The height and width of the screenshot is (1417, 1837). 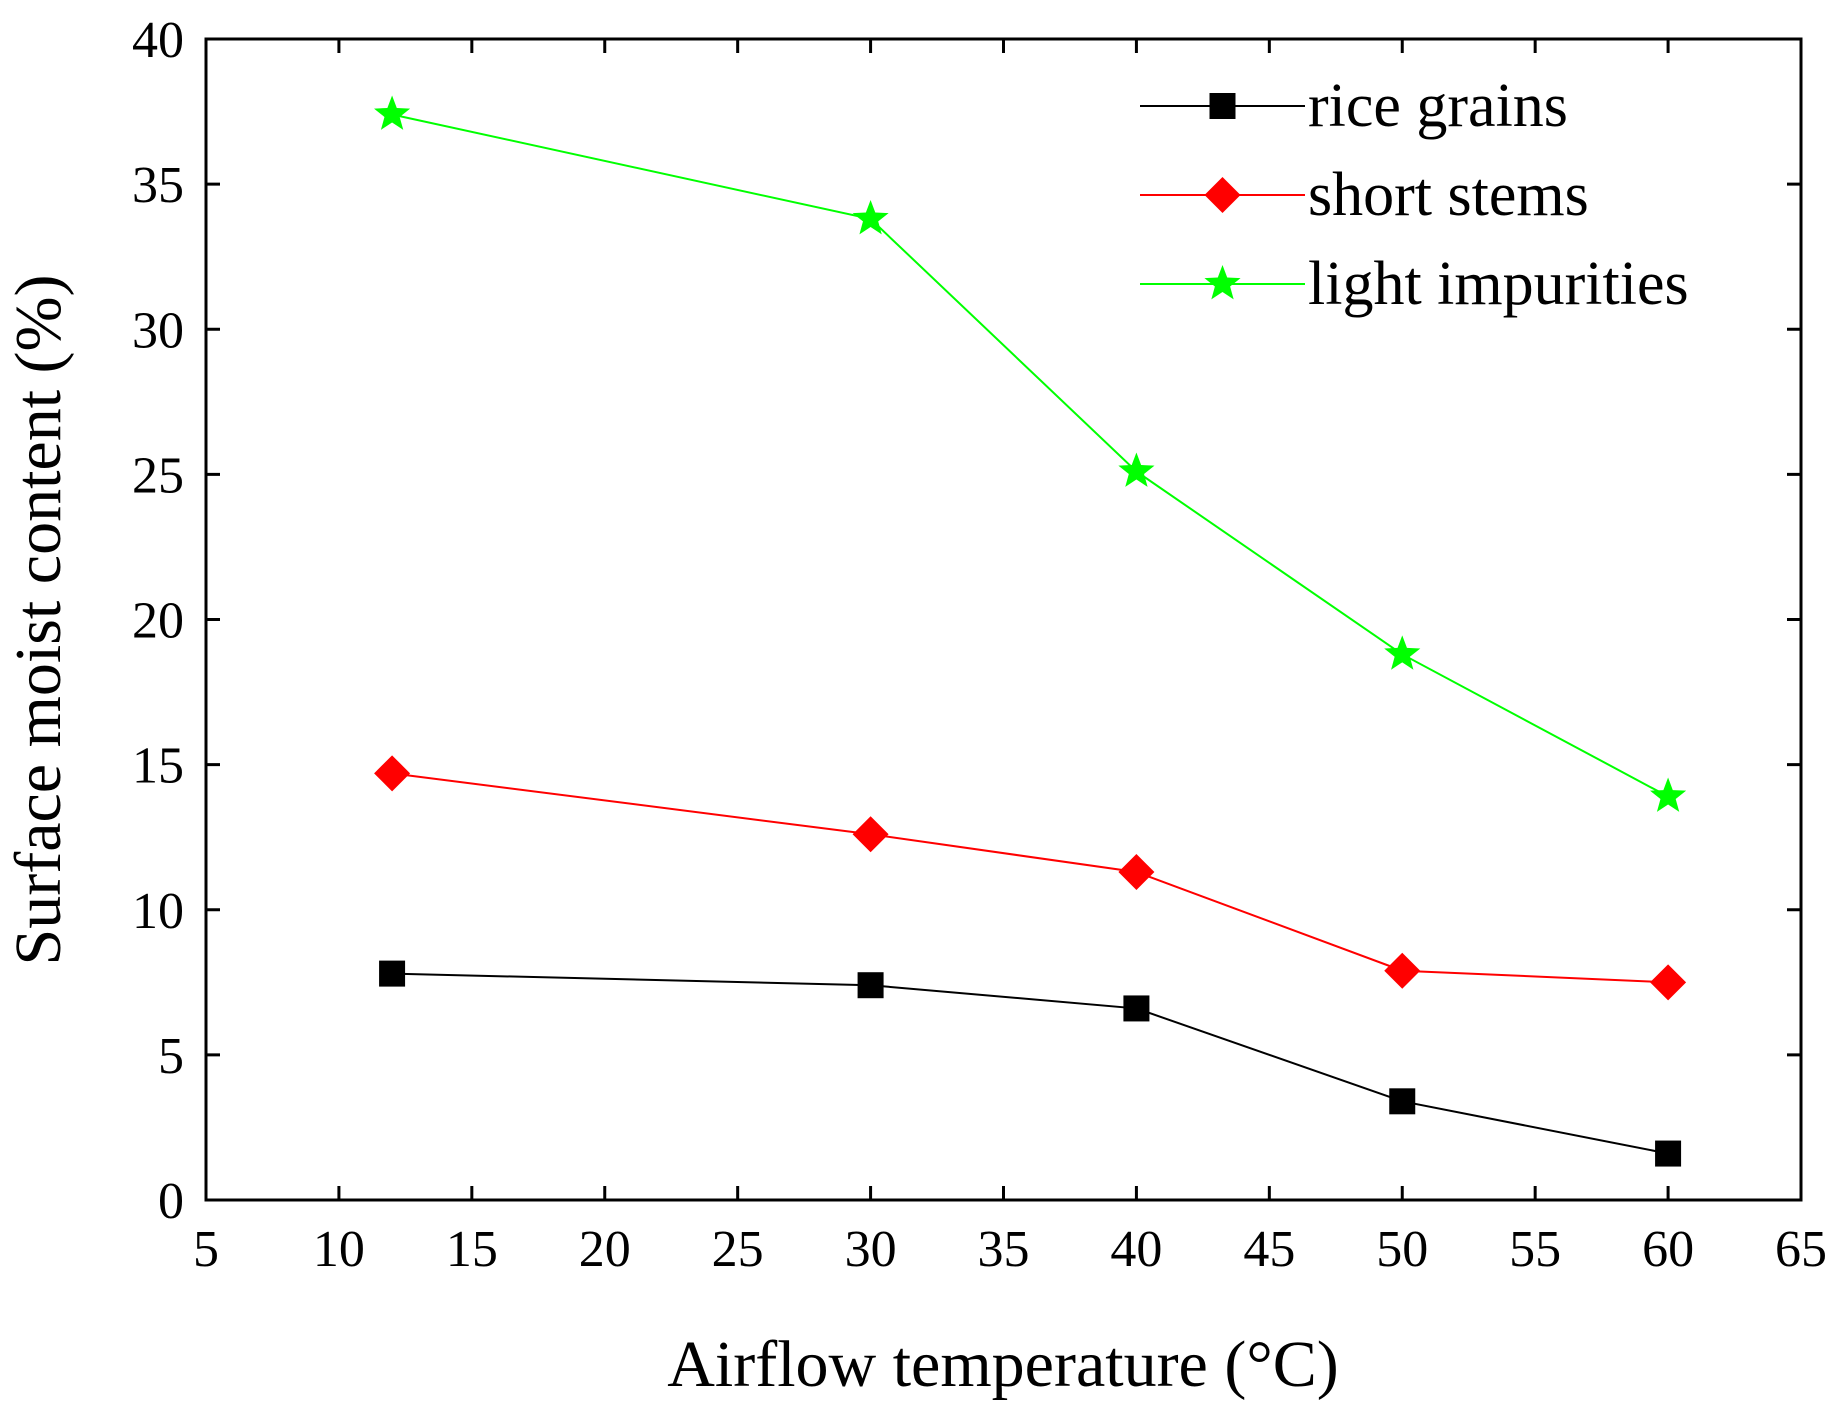 I want to click on x-tick-label: 55, so click(x=1535, y=1249).